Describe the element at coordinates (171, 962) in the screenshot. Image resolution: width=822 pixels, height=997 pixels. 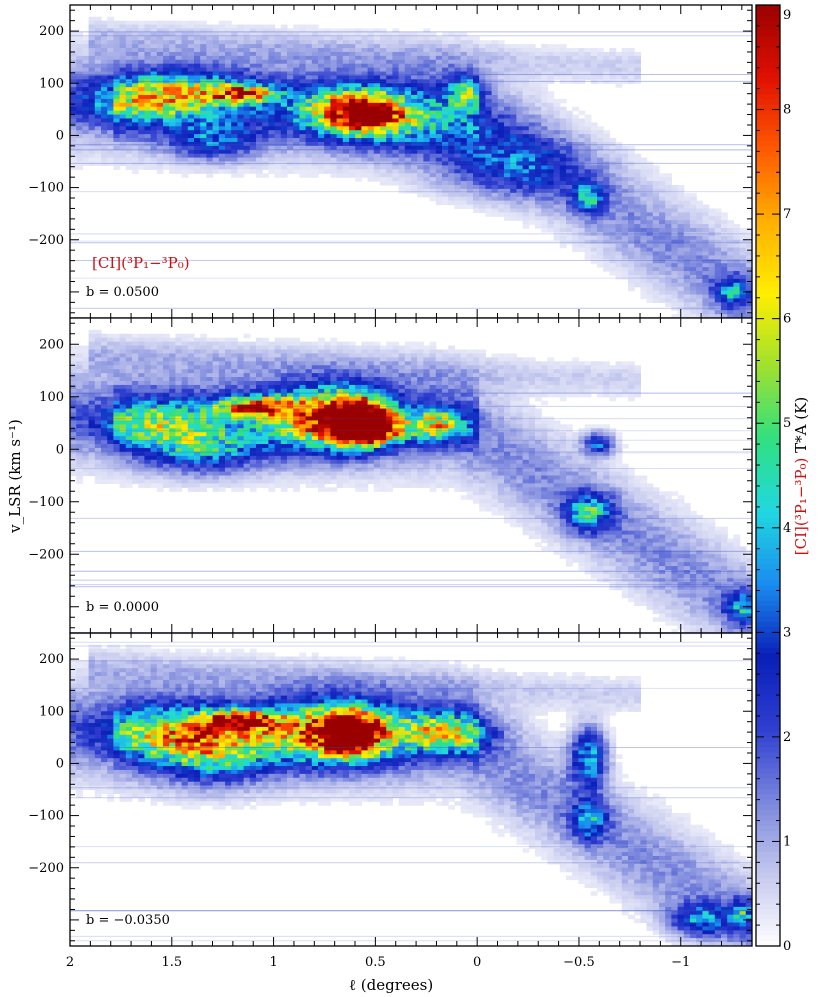
I see `x-tick-label: 1.5` at that location.